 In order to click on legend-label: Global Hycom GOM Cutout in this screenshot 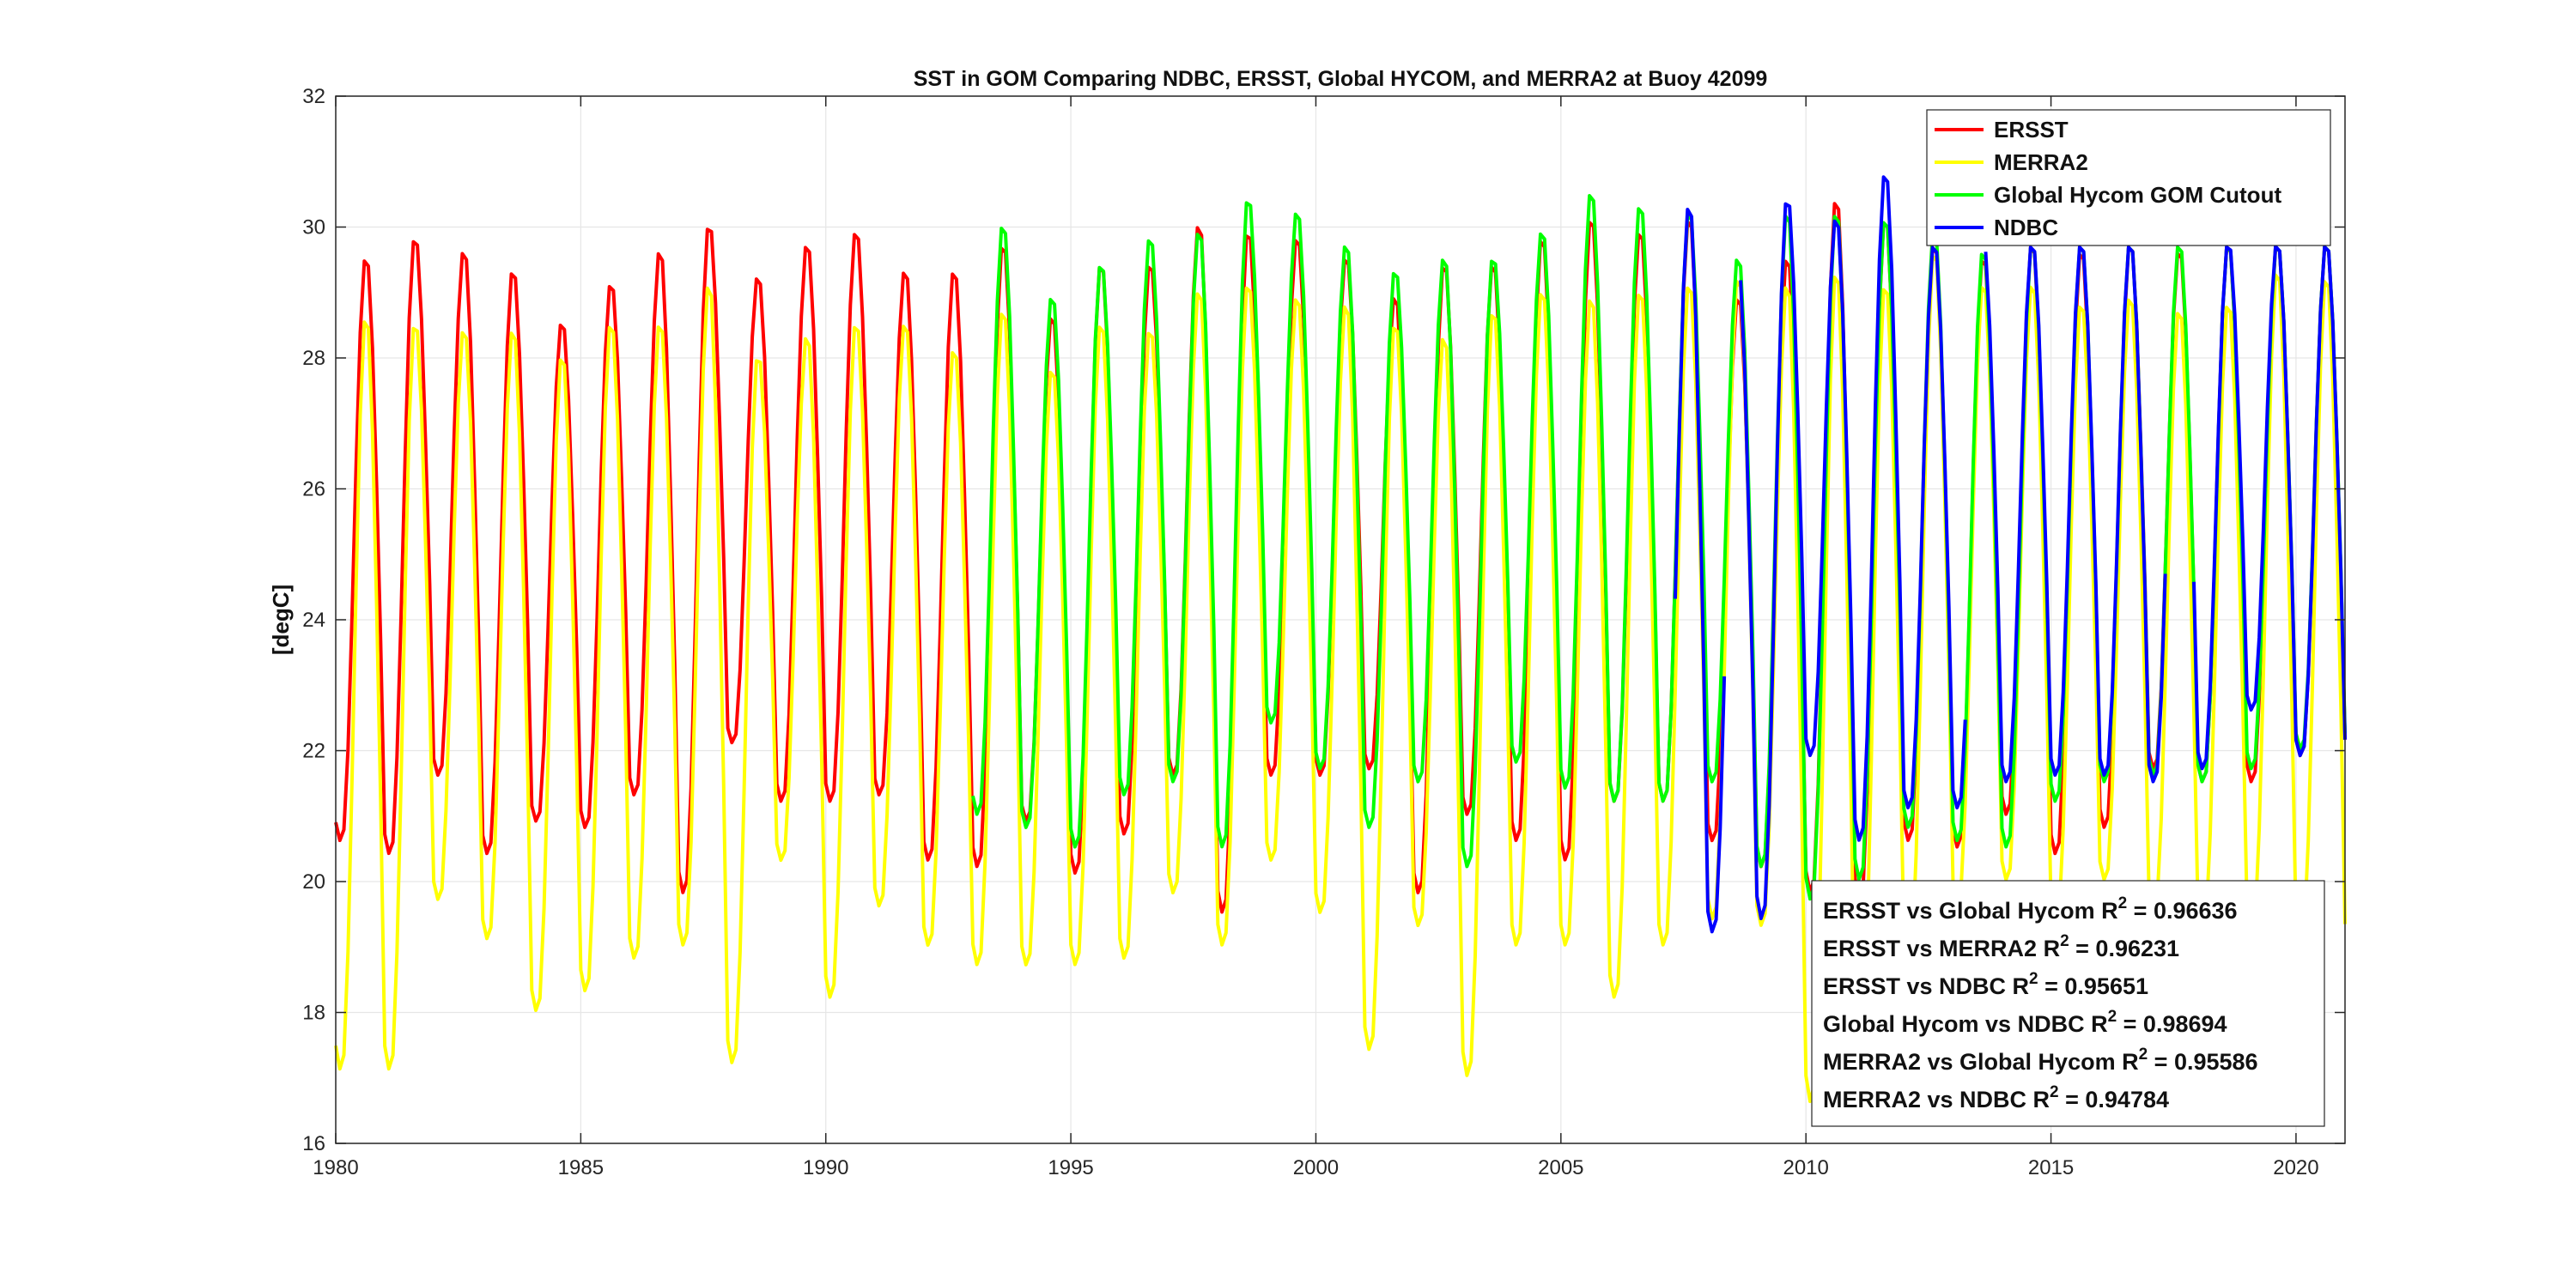, I will do `click(2137, 195)`.